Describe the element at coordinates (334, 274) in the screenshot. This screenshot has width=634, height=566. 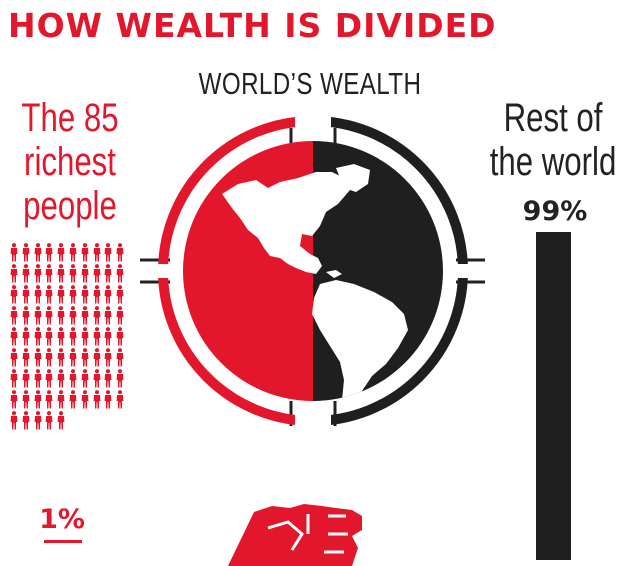
I see `caribbean-shape` at that location.